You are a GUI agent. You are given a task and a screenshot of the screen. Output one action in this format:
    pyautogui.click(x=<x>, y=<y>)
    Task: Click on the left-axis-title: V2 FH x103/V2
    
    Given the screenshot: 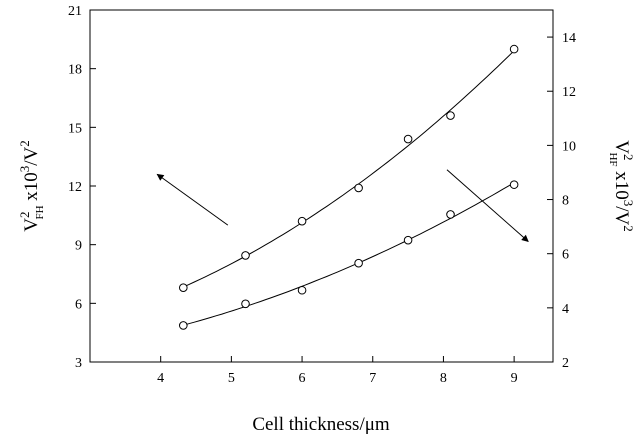 What is the action you would take?
    pyautogui.click(x=31, y=186)
    